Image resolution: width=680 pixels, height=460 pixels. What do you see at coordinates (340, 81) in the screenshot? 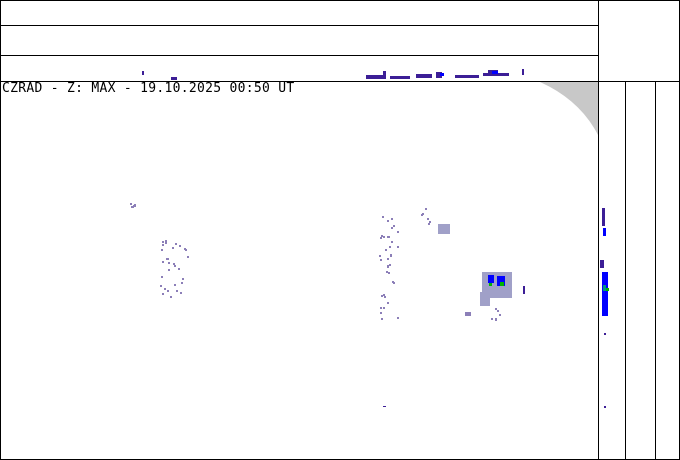
I see `map-top-border` at bounding box center [340, 81].